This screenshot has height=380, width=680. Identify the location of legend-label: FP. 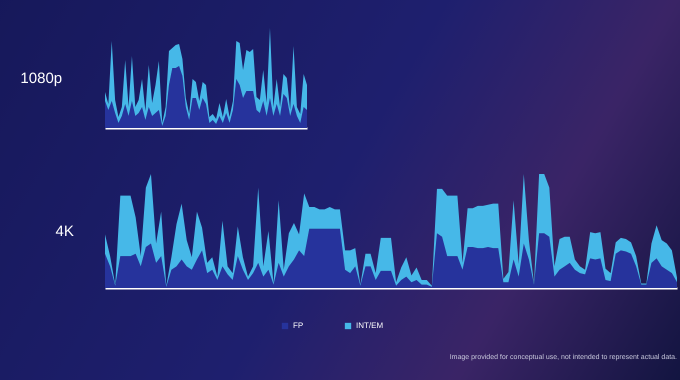
(298, 325).